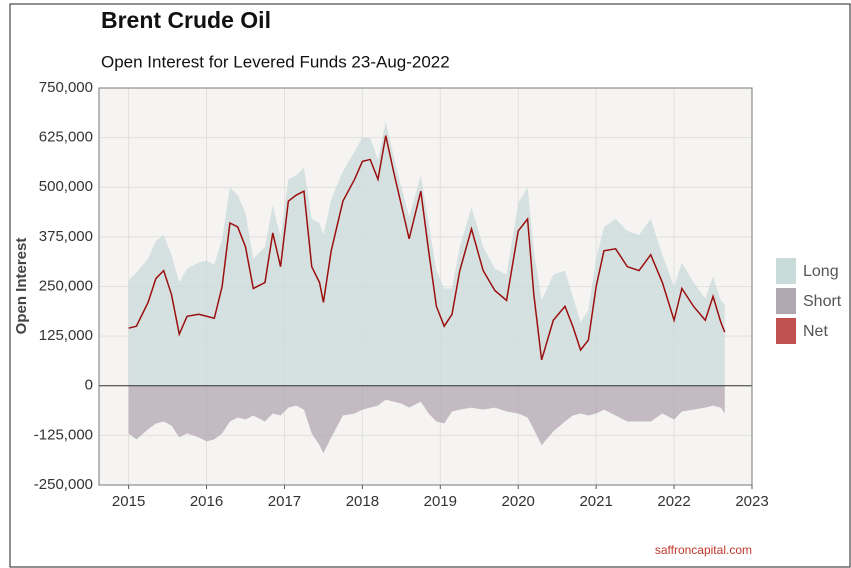  Describe the element at coordinates (284, 501) in the screenshot. I see `x-tick-label: 2017` at that location.